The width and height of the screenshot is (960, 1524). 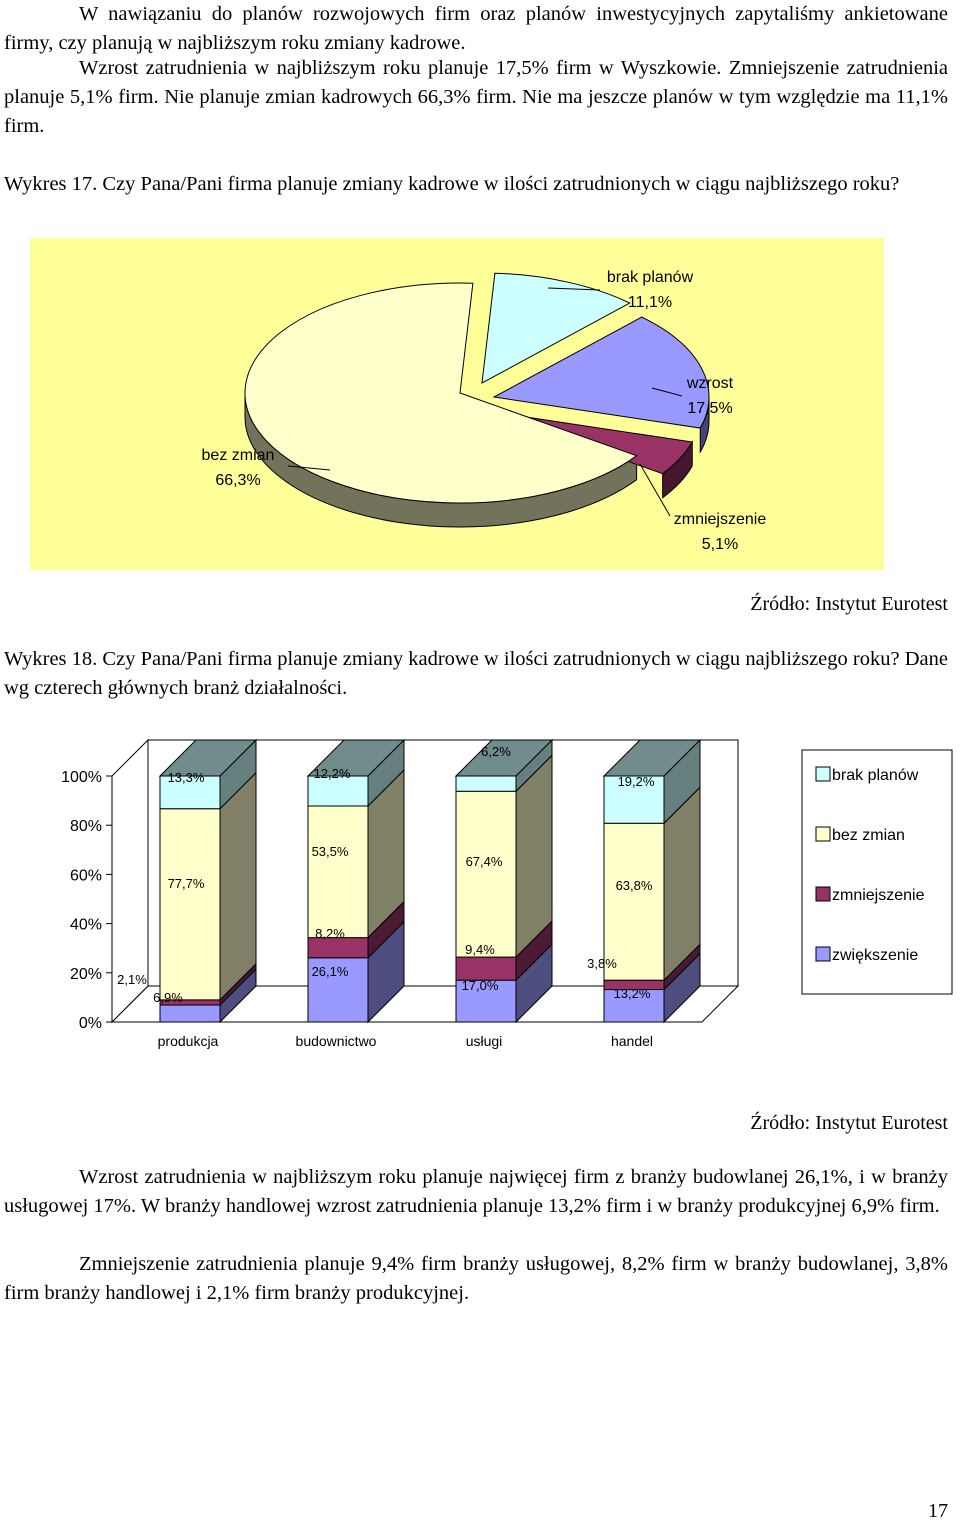 I want to click on pie-label-3: bez zmian, so click(x=238, y=455).